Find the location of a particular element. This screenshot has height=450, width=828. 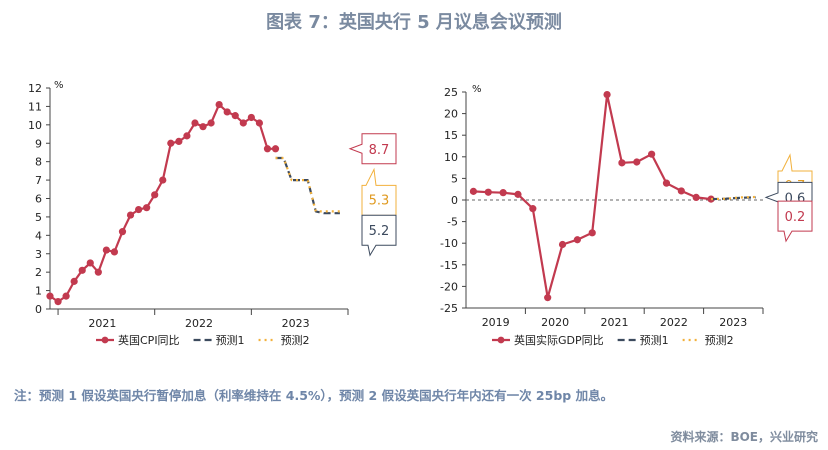

chart1-legend-label: 预测1 is located at coordinates (230, 340).